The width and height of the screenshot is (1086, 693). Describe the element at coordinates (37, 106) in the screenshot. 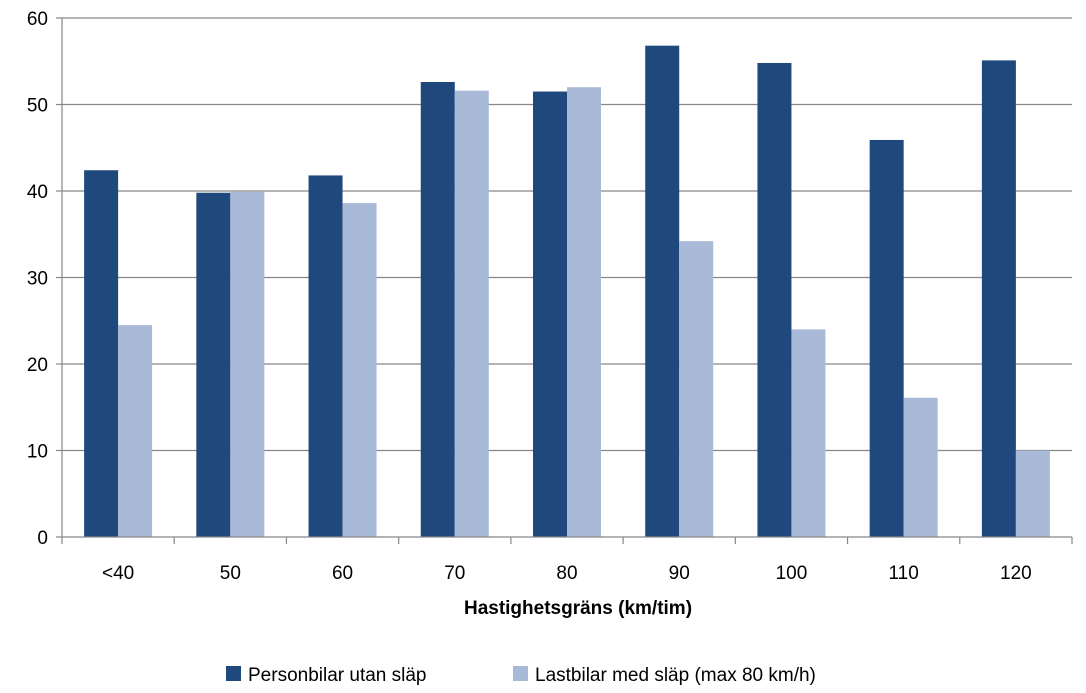

I see `y-tick-label: 50` at that location.